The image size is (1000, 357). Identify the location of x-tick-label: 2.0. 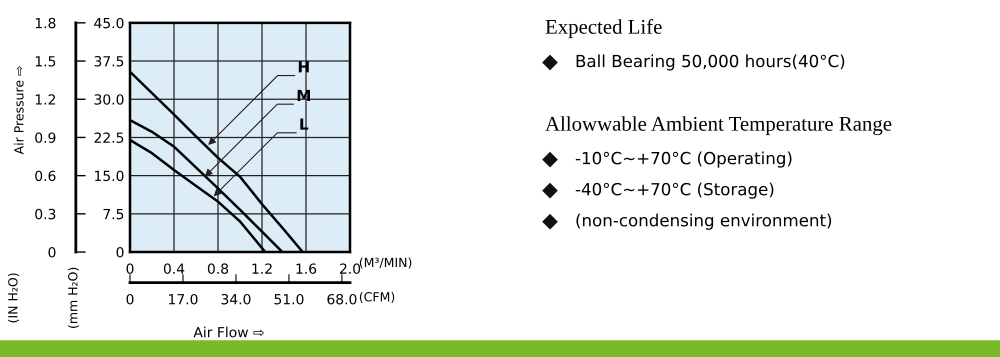
(350, 268).